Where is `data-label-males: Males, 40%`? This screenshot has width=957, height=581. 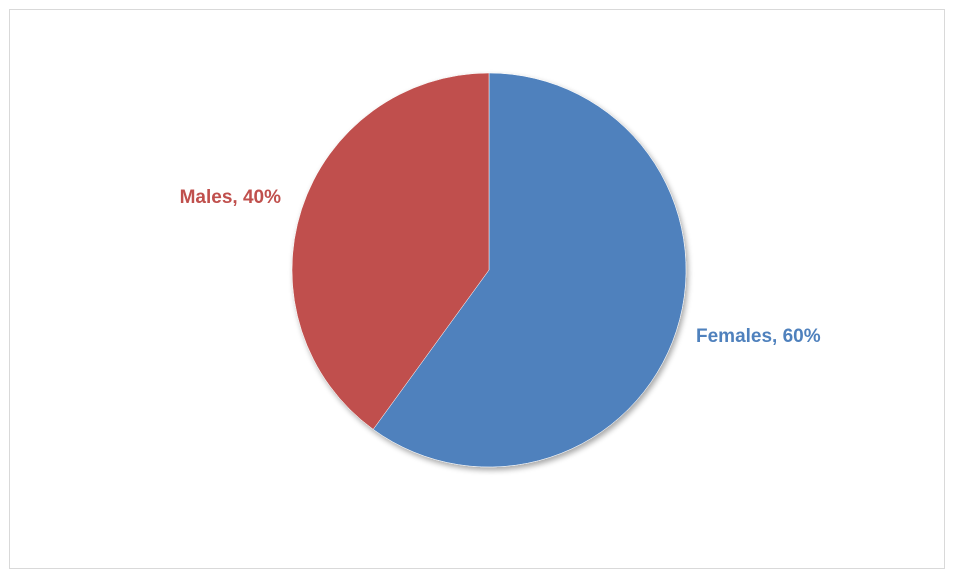
data-label-males: Males, 40% is located at coordinates (230, 197).